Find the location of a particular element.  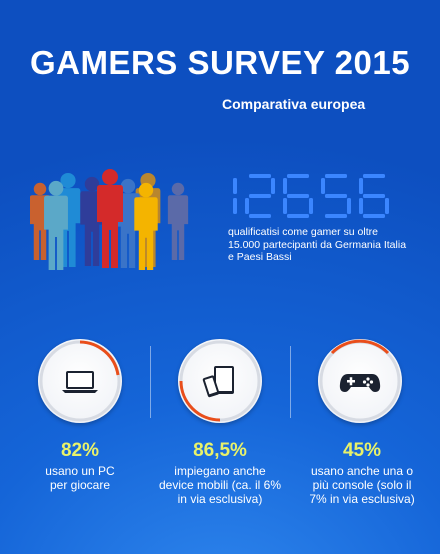

stat-value: 82% is located at coordinates (80, 450).